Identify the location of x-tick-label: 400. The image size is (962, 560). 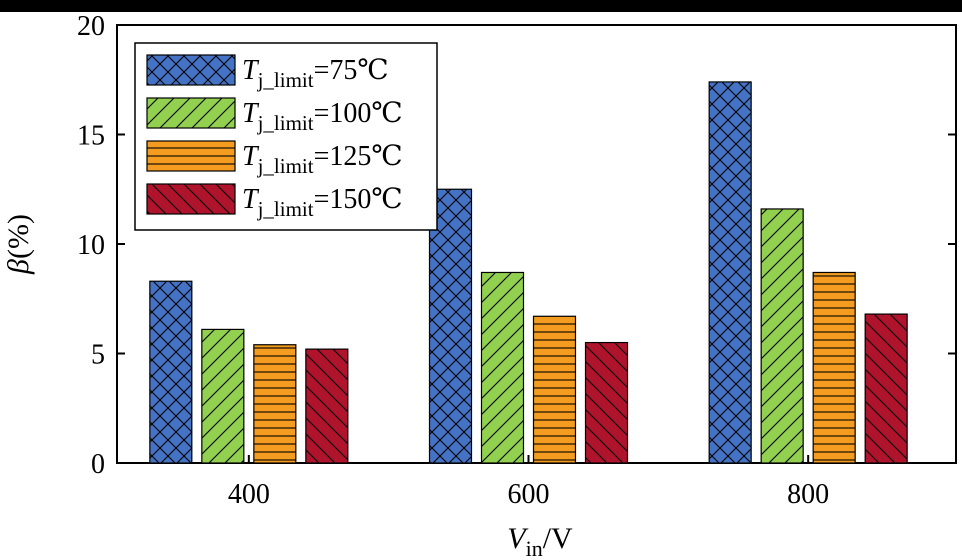
(249, 494).